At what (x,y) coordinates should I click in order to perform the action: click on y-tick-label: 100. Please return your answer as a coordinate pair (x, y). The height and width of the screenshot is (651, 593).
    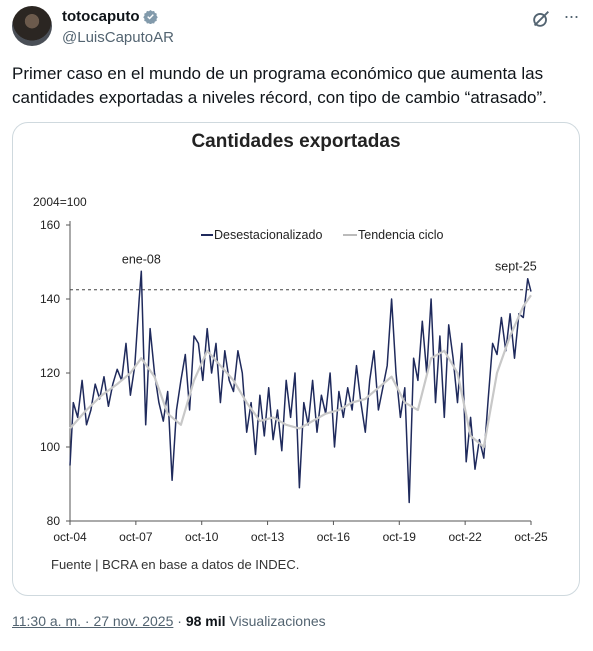
    Looking at the image, I should click on (50, 447).